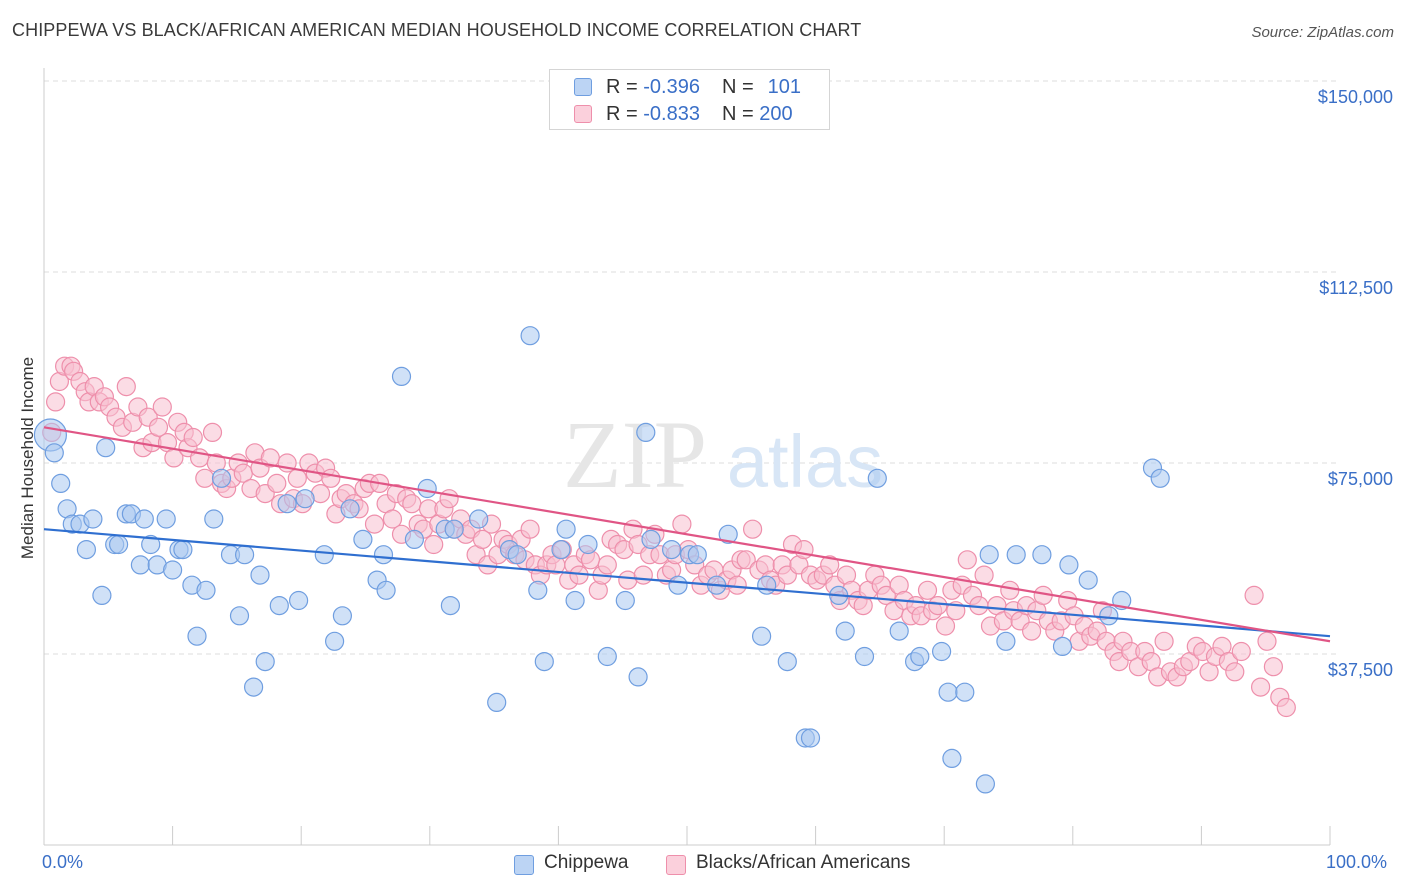  Describe the element at coordinates (1360, 479) in the screenshot. I see `y-tick-label-1: $75,000` at that location.